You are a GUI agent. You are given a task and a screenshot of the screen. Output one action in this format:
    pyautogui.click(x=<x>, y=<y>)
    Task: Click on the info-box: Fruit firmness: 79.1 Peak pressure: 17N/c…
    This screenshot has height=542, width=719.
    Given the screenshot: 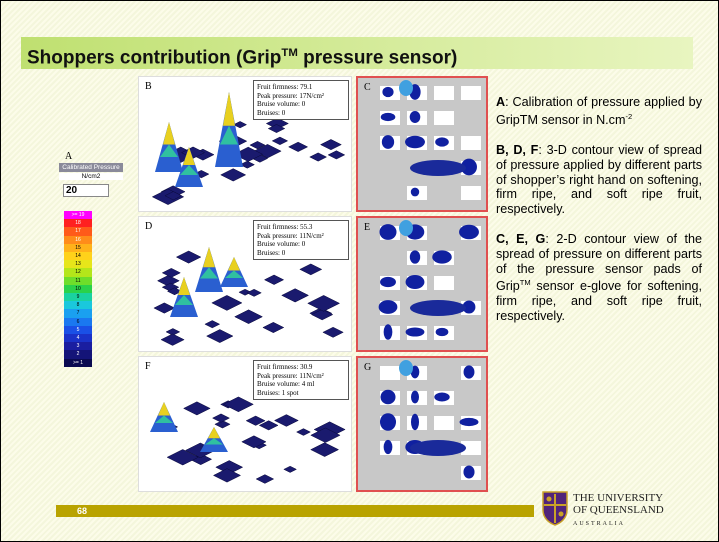 What is the action you would take?
    pyautogui.click(x=301, y=100)
    